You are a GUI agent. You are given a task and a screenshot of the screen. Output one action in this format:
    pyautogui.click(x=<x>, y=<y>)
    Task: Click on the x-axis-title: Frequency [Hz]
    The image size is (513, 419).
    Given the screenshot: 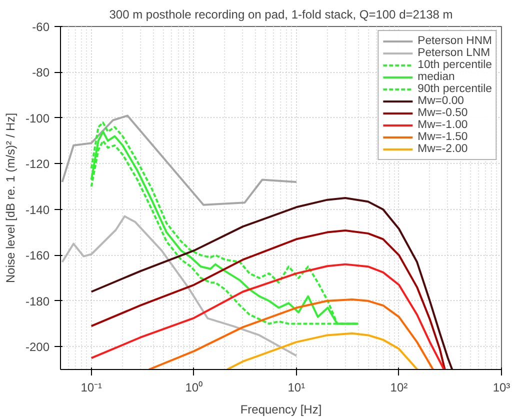 What is the action you would take?
    pyautogui.click(x=281, y=409)
    